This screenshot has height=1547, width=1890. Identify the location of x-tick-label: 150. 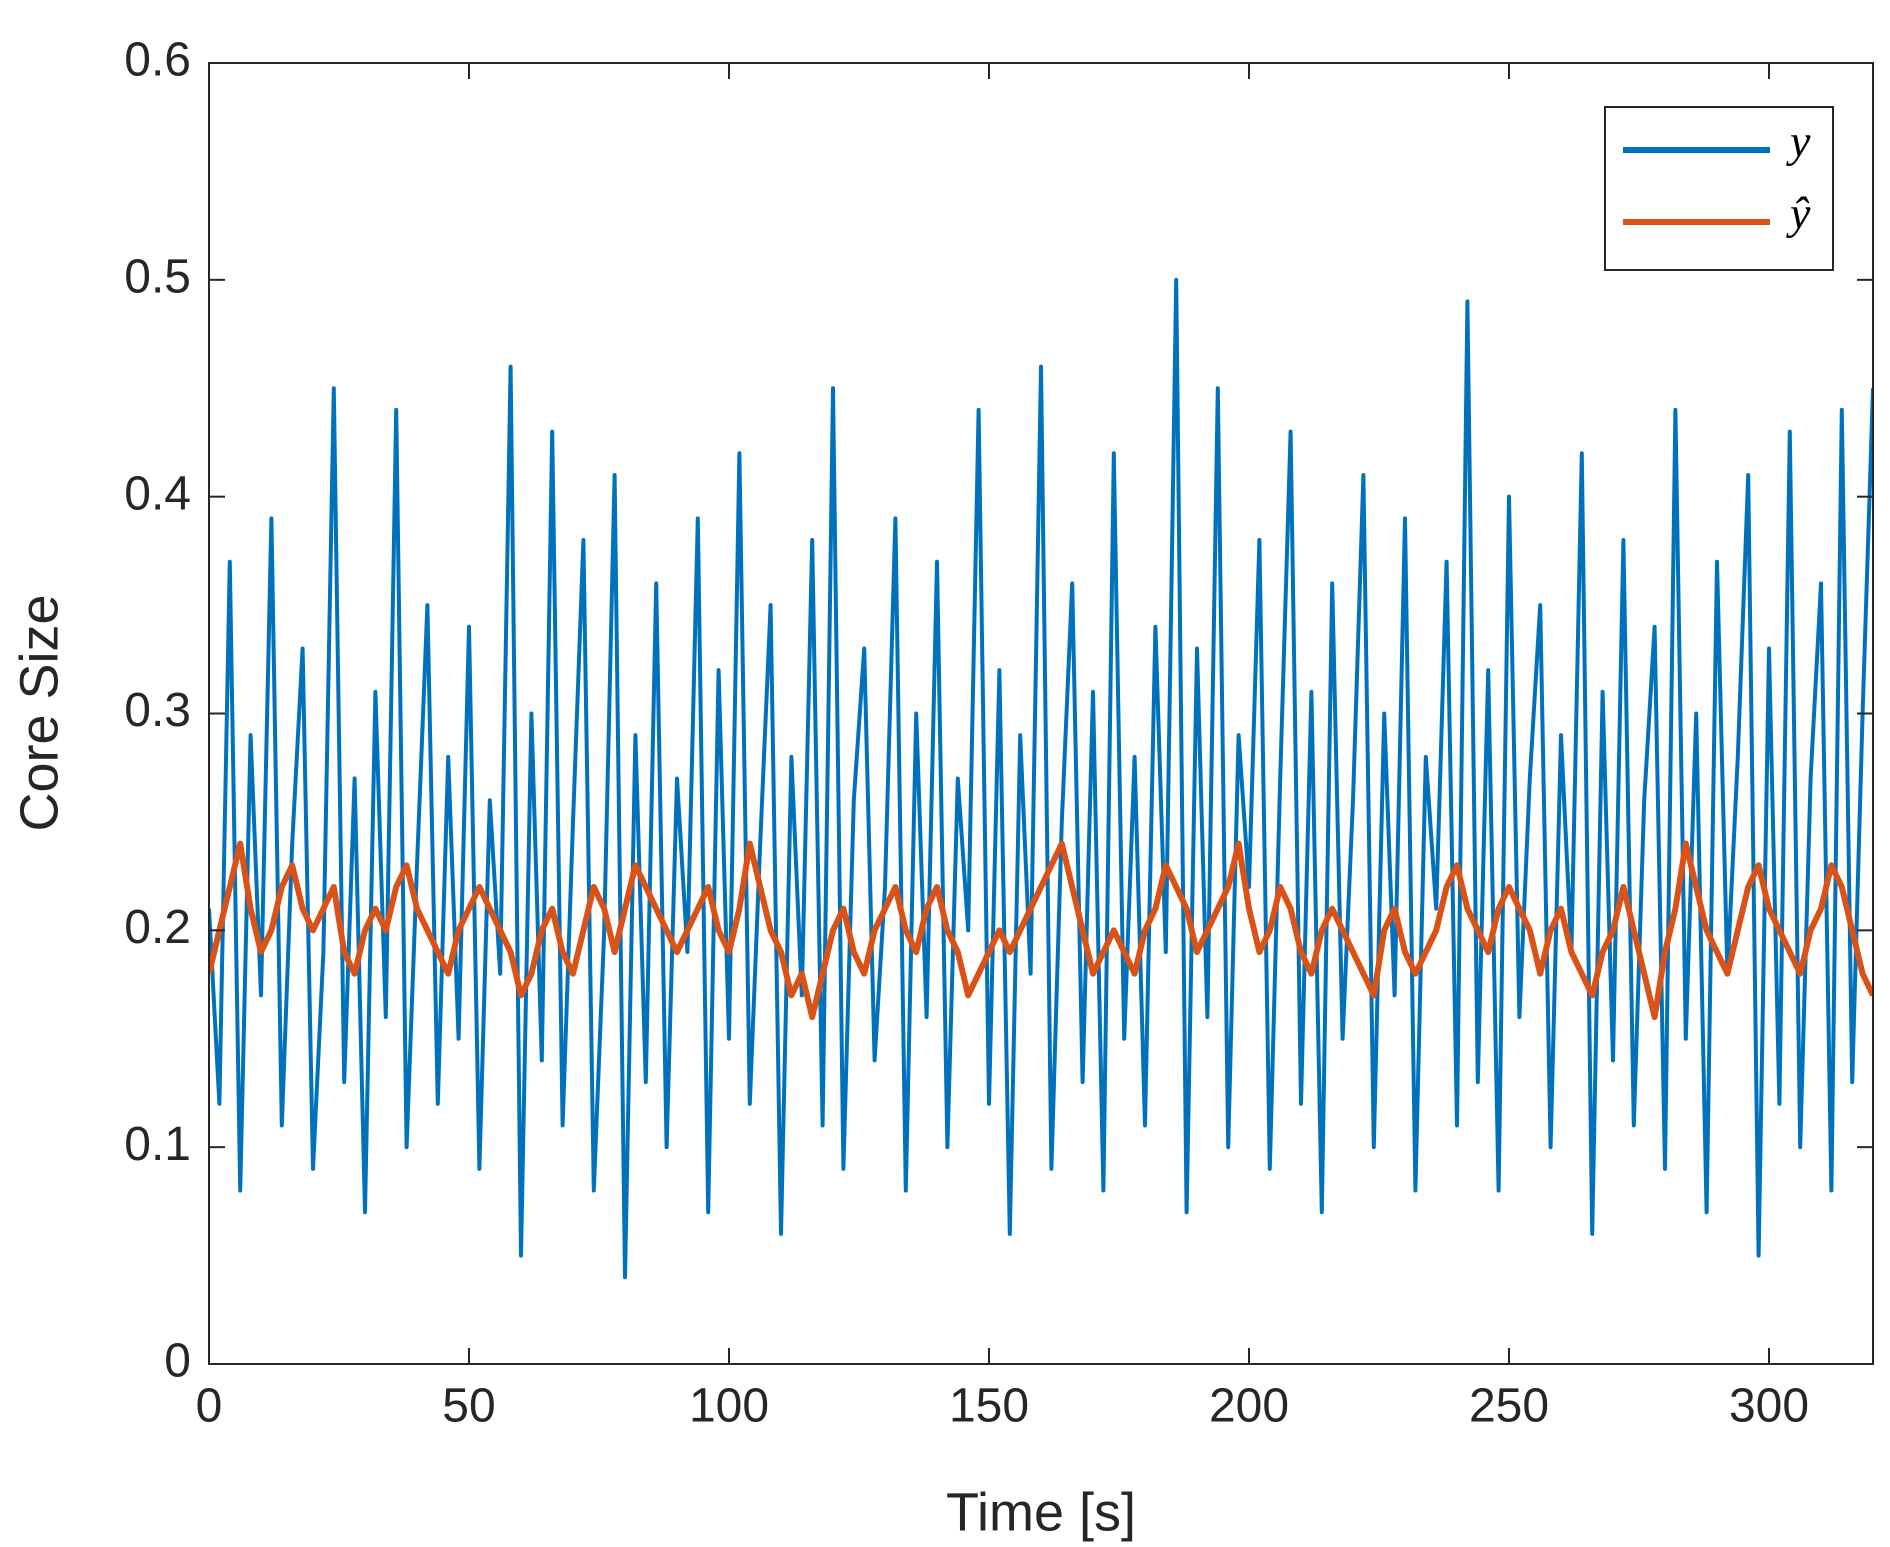
(989, 1406).